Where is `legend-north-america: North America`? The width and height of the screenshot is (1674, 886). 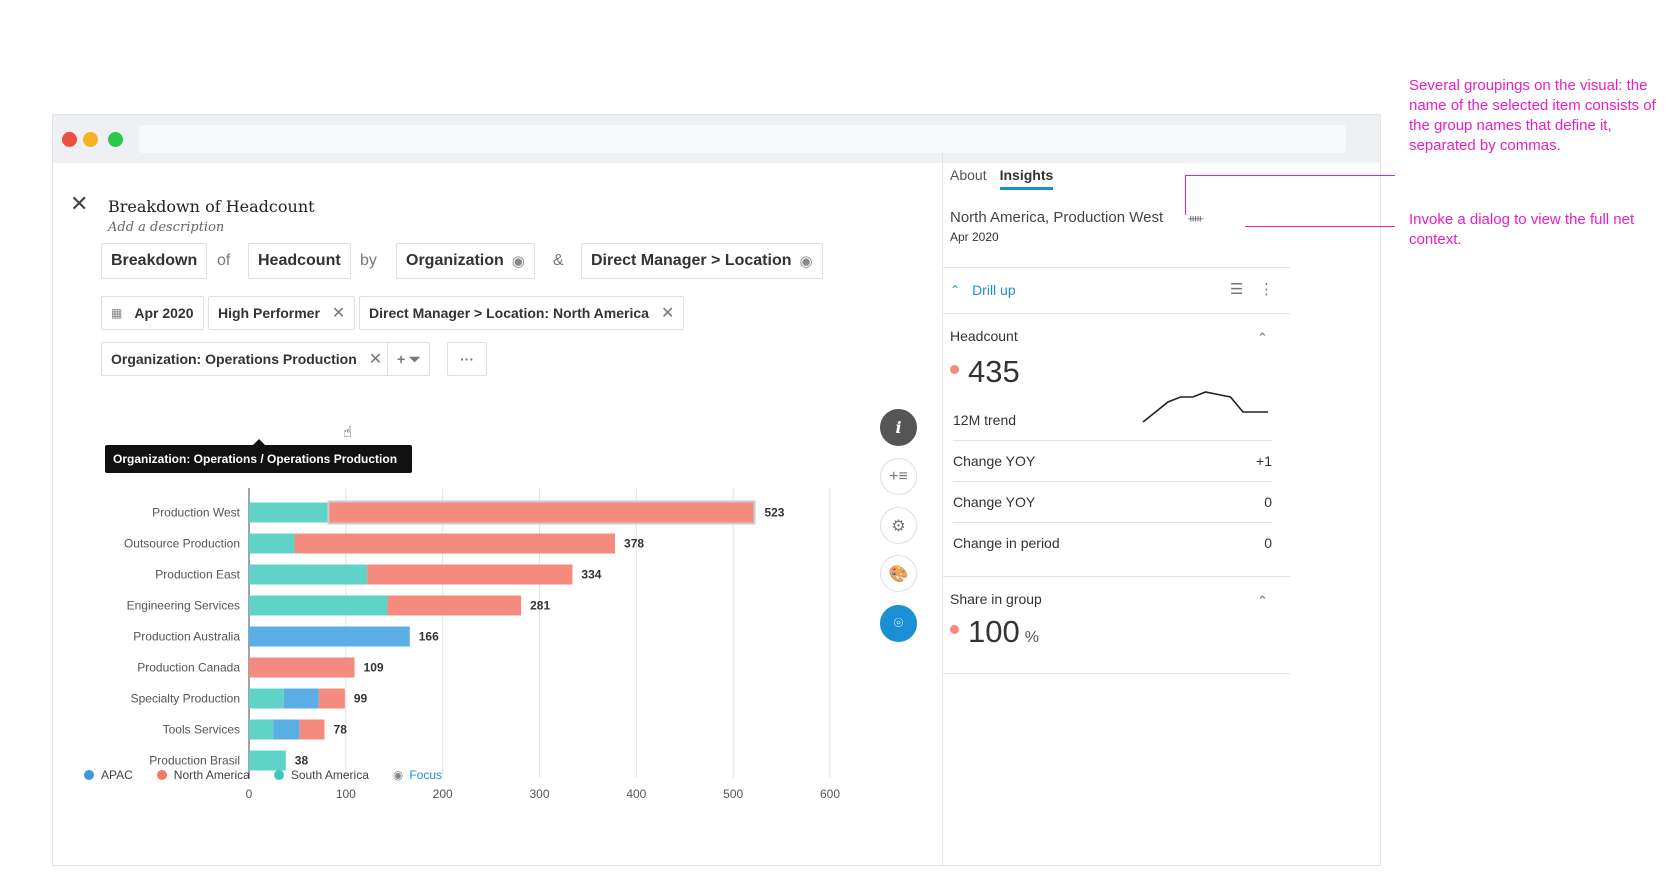
legend-north-america: North America is located at coordinates (203, 775).